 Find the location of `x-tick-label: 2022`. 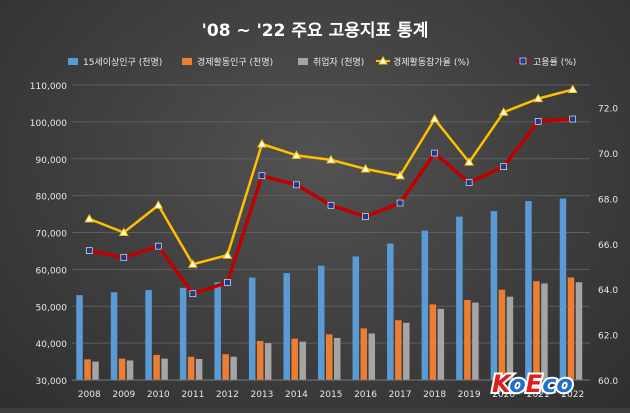

x-tick-label: 2022 is located at coordinates (572, 395).